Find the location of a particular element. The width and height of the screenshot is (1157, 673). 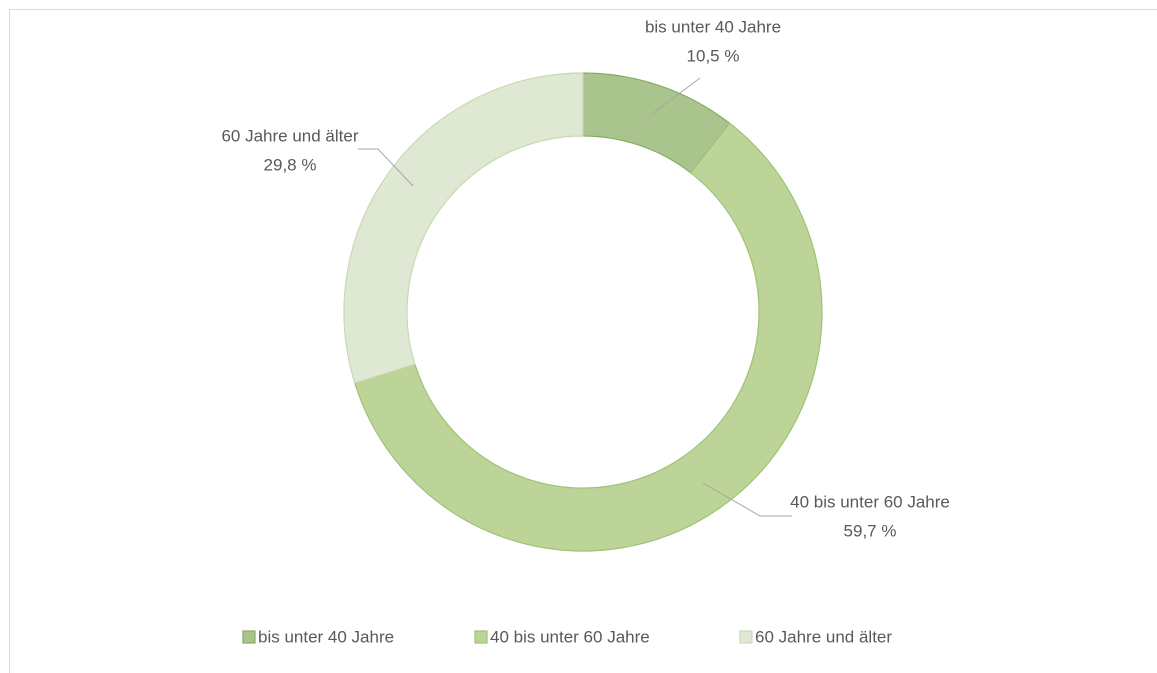

legend-label: 40 bis unter 60 Jahre is located at coordinates (570, 636).